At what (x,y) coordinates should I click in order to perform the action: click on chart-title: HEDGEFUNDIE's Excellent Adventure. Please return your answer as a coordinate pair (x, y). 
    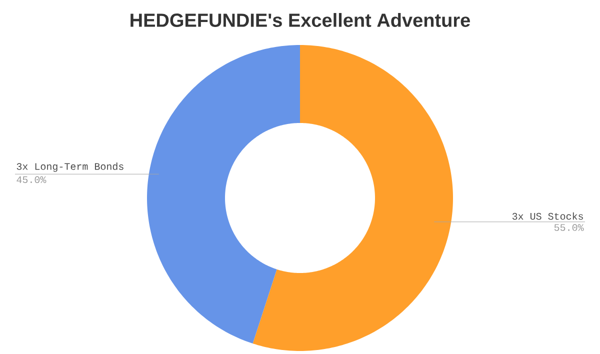
    Looking at the image, I should click on (300, 20).